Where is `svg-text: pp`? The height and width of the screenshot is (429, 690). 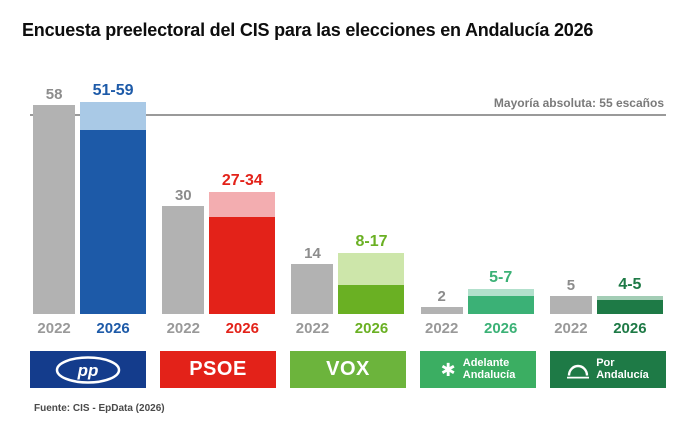 svg-text: pp is located at coordinates (88, 370).